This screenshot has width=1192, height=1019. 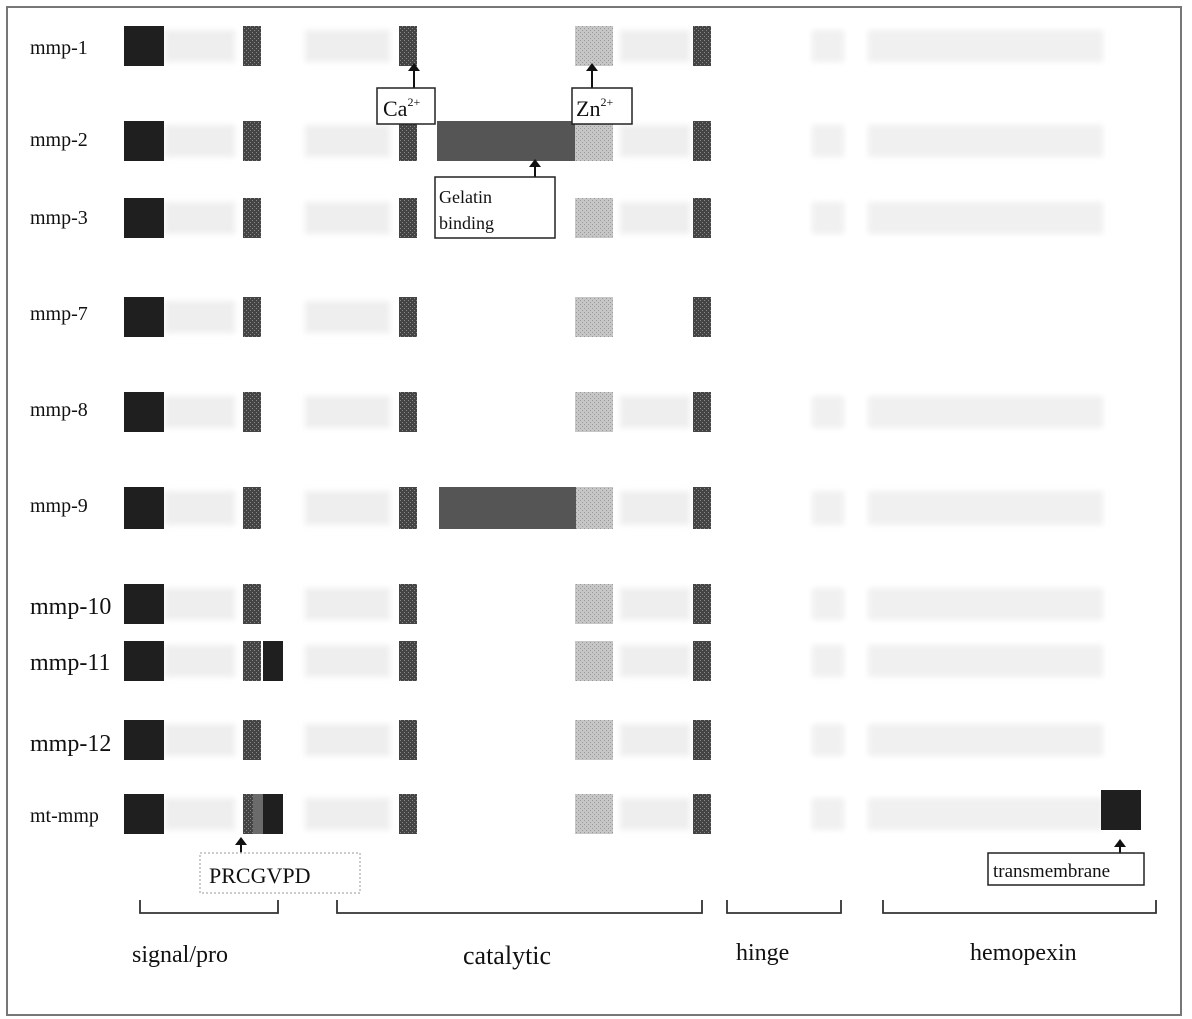 What do you see at coordinates (408, 317) in the screenshot?
I see `mmp-7-catalytic-block` at bounding box center [408, 317].